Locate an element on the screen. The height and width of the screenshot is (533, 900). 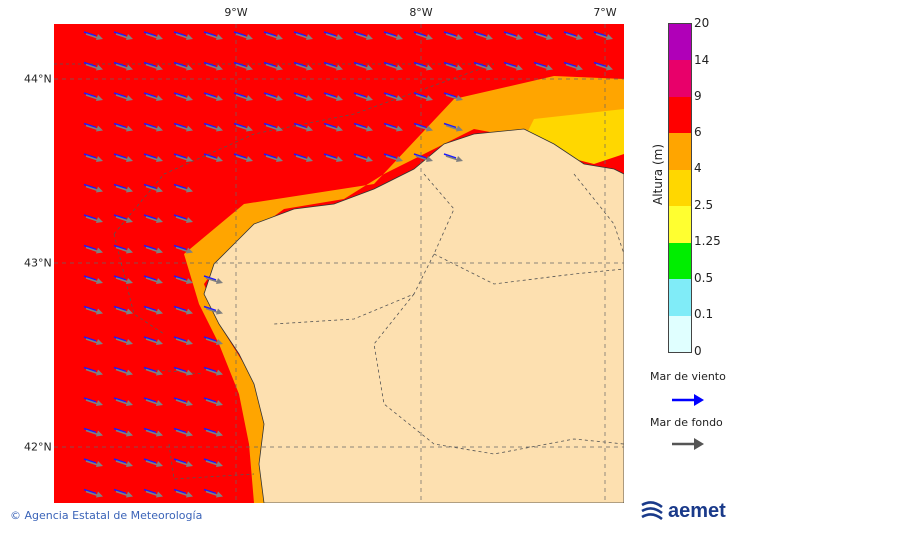
colorbar-level-label: 4 is located at coordinates (698, 168).